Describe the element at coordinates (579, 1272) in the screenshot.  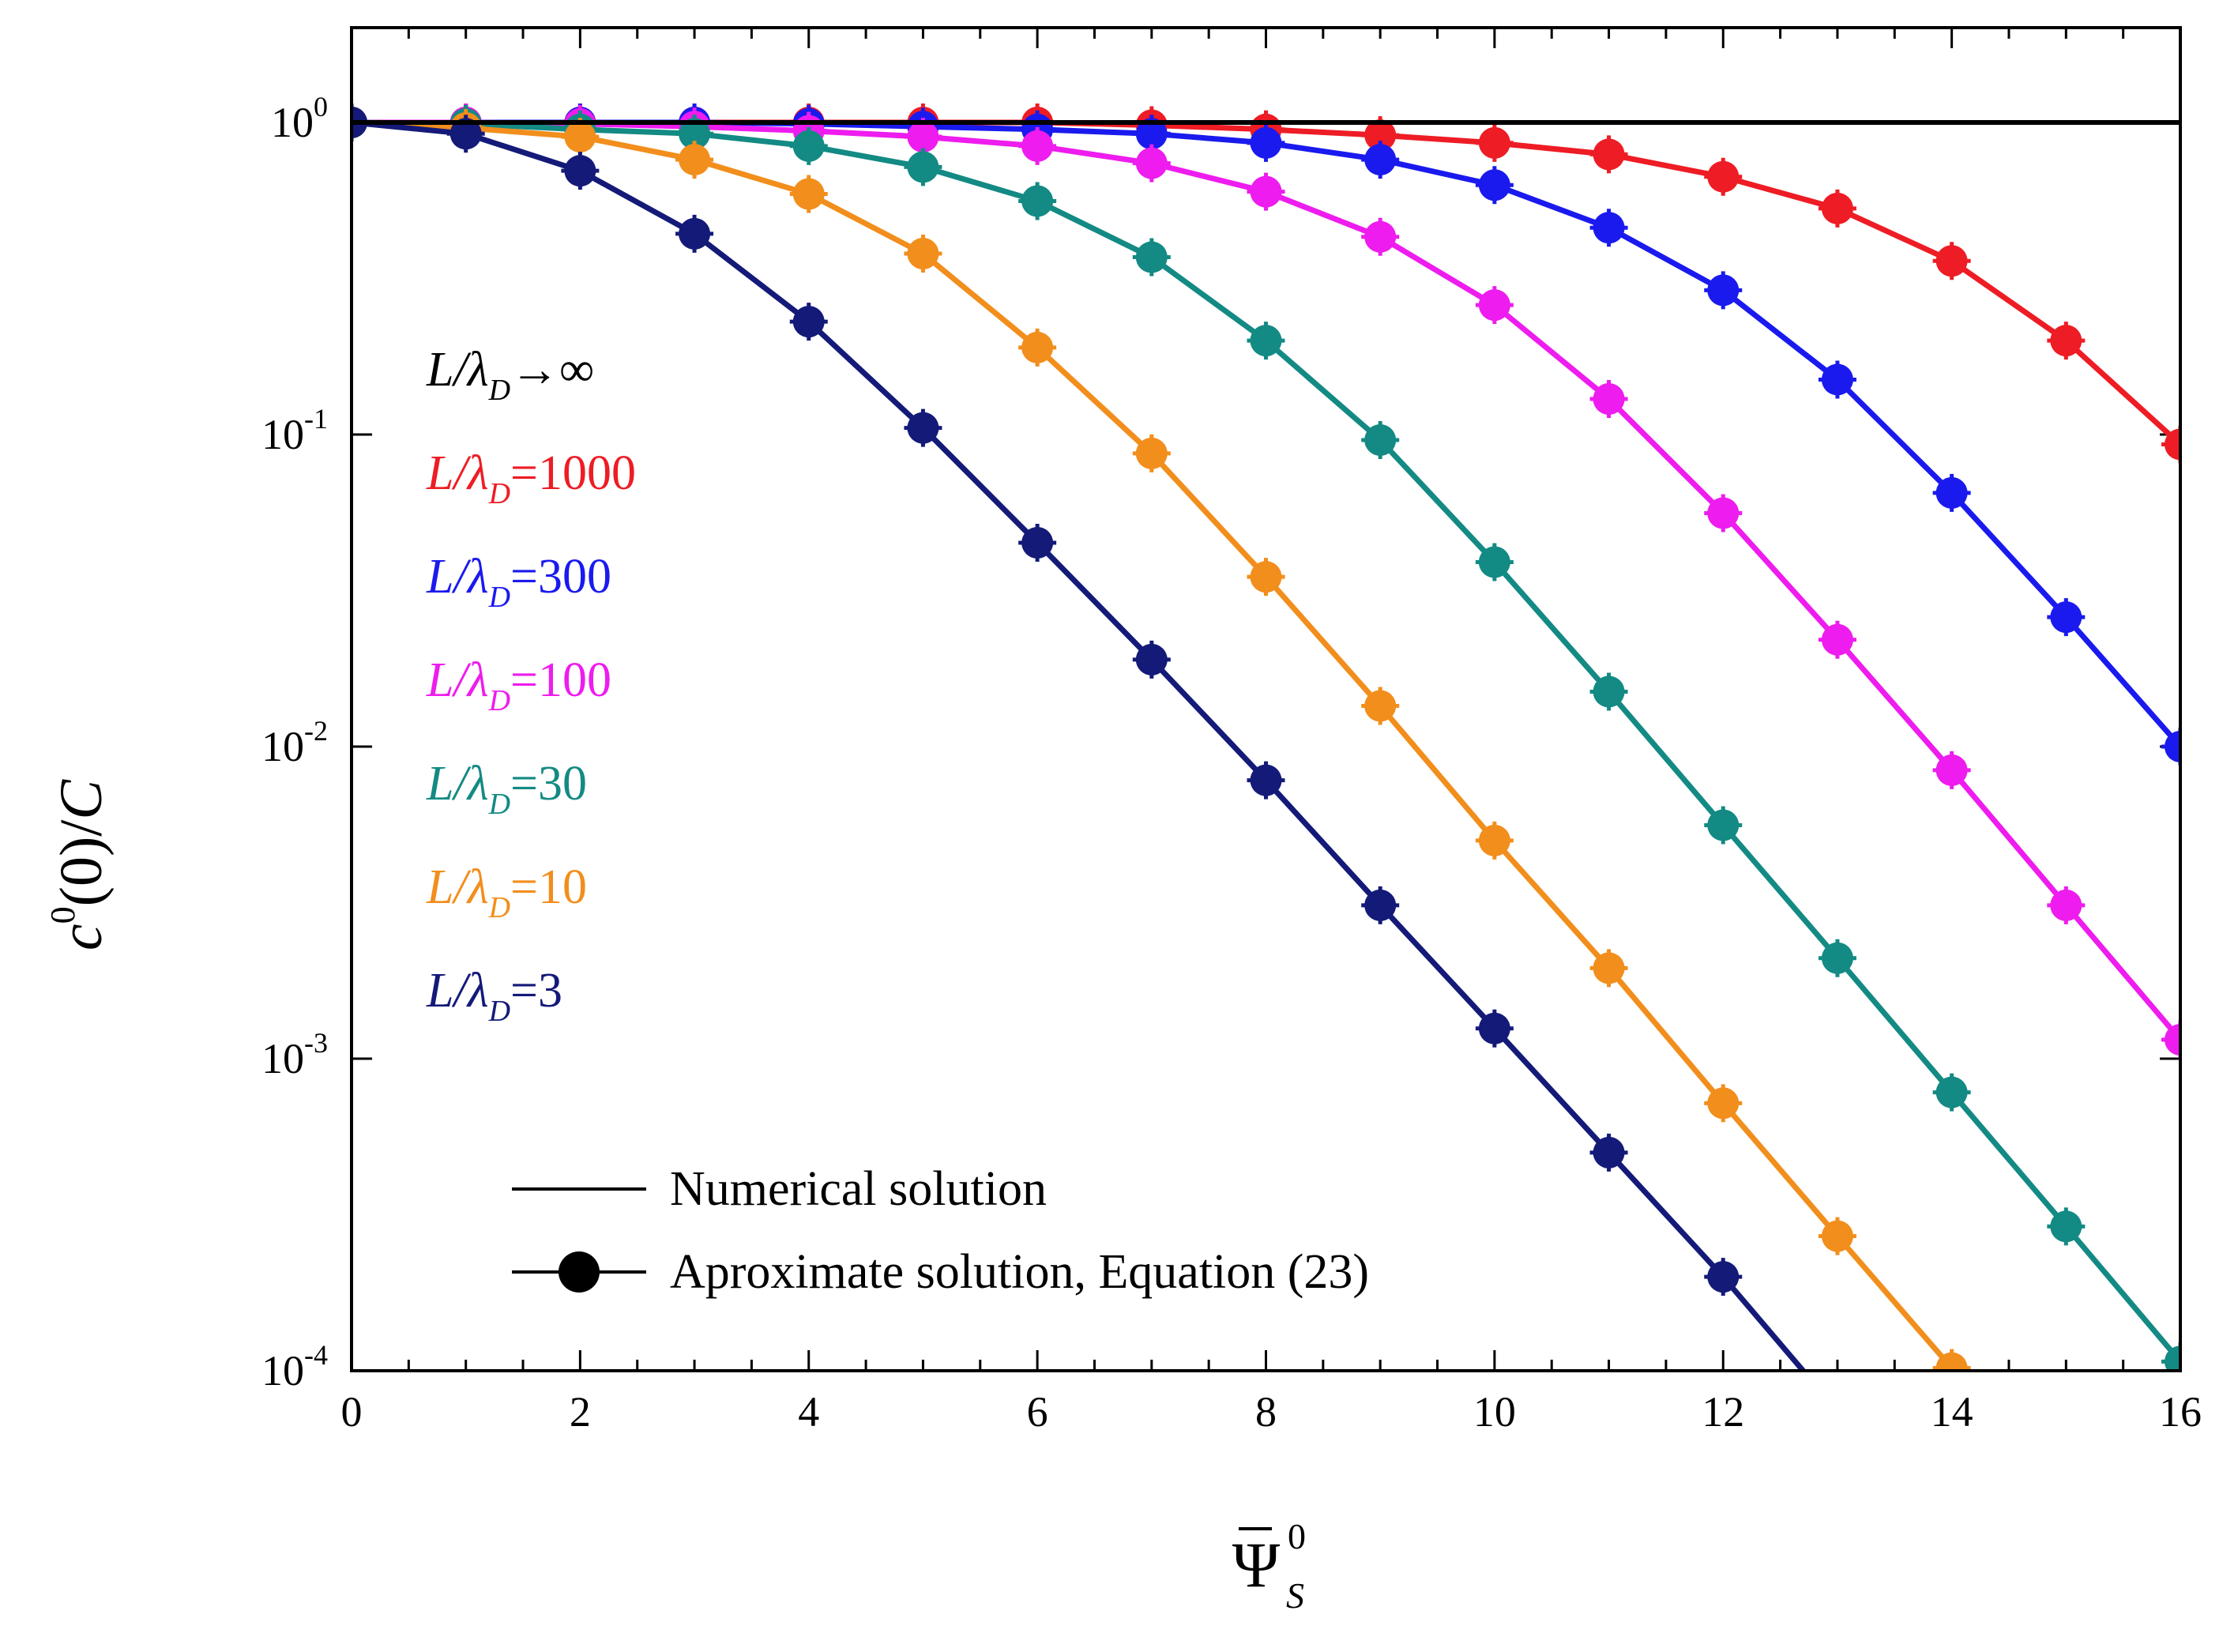
I see `legend-approximate-marker` at that location.